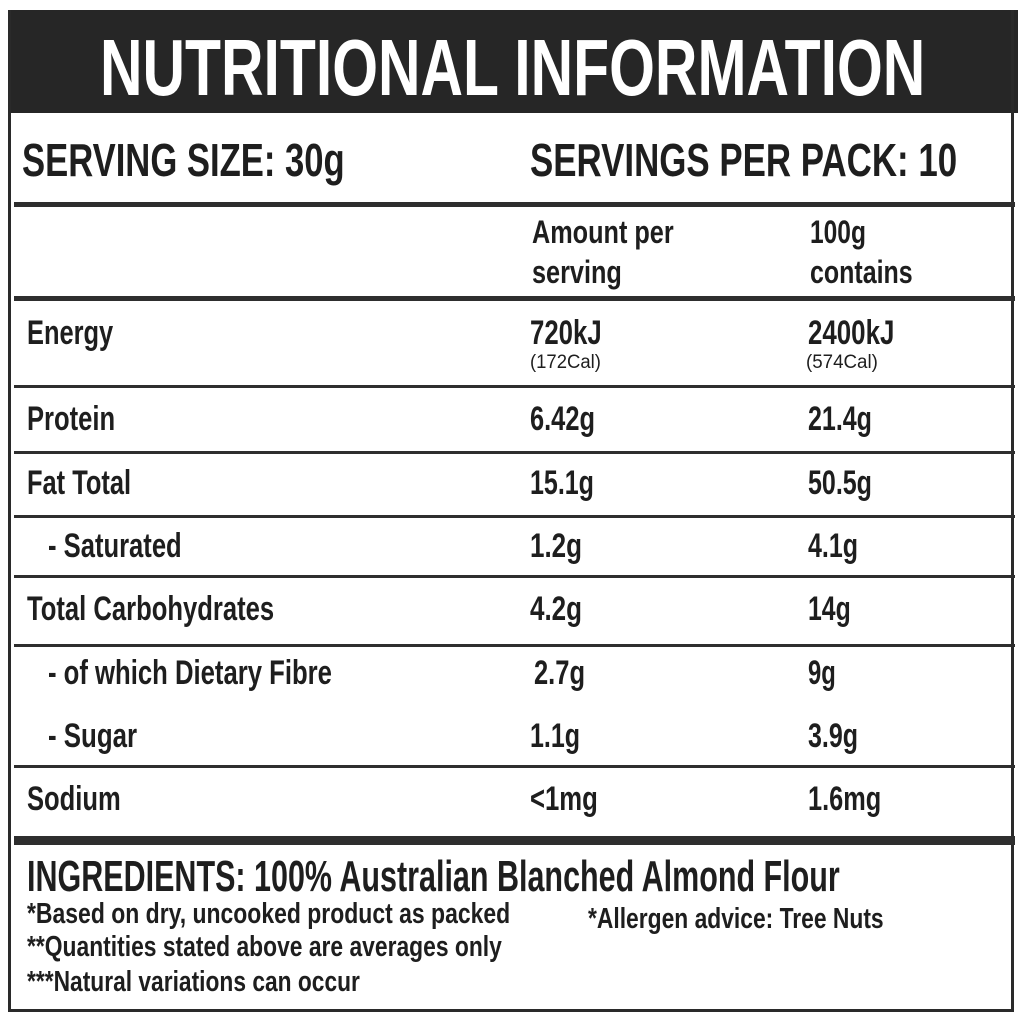  What do you see at coordinates (564, 799) in the screenshot?
I see `value-per-serving: <1mg` at bounding box center [564, 799].